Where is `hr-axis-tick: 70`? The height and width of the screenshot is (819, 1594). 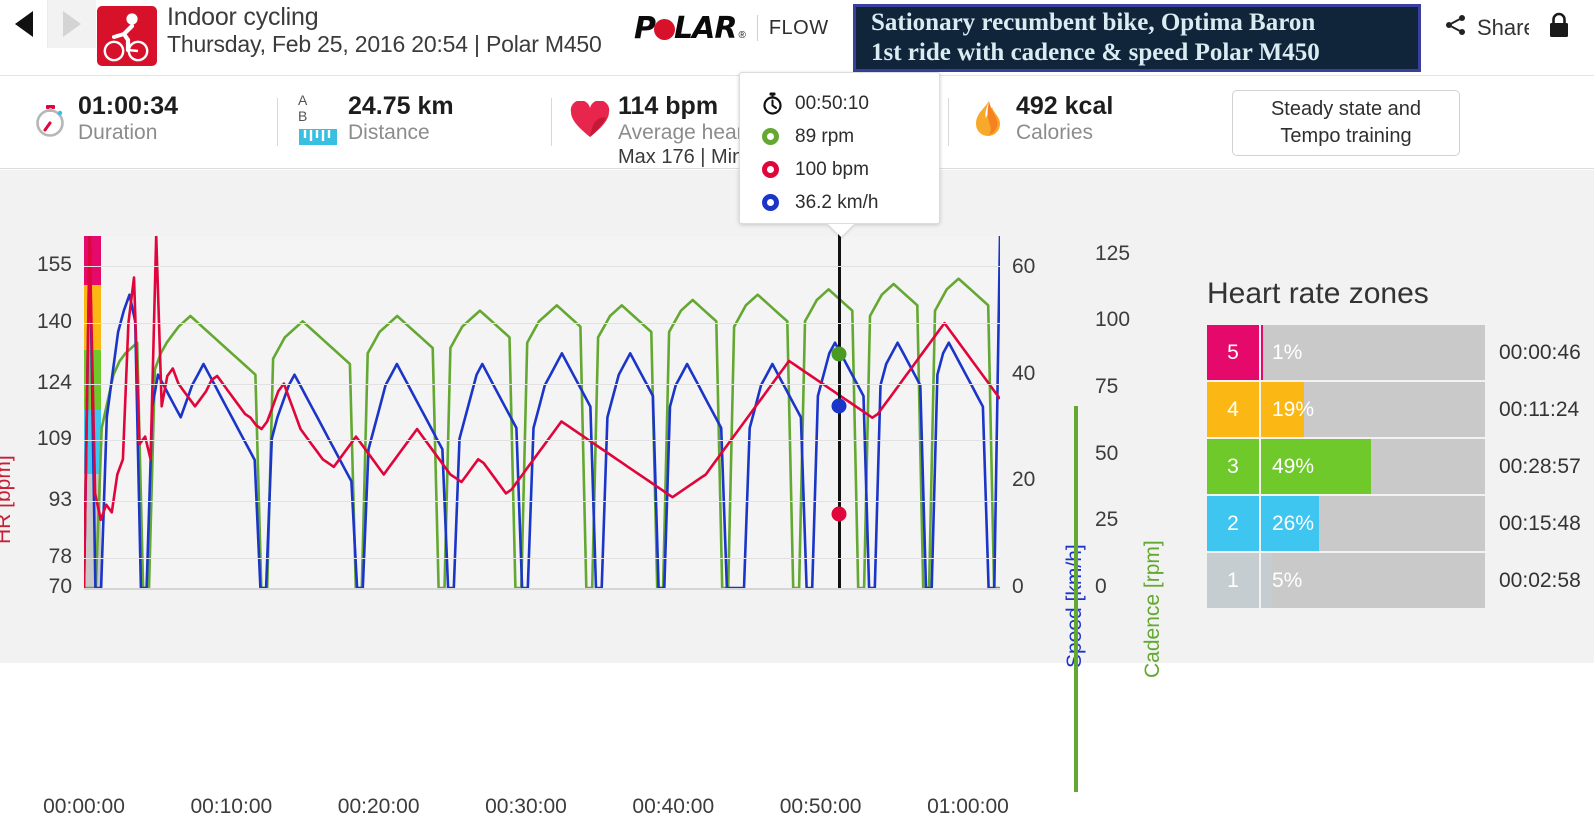 hr-axis-tick: 70 is located at coordinates (60, 586).